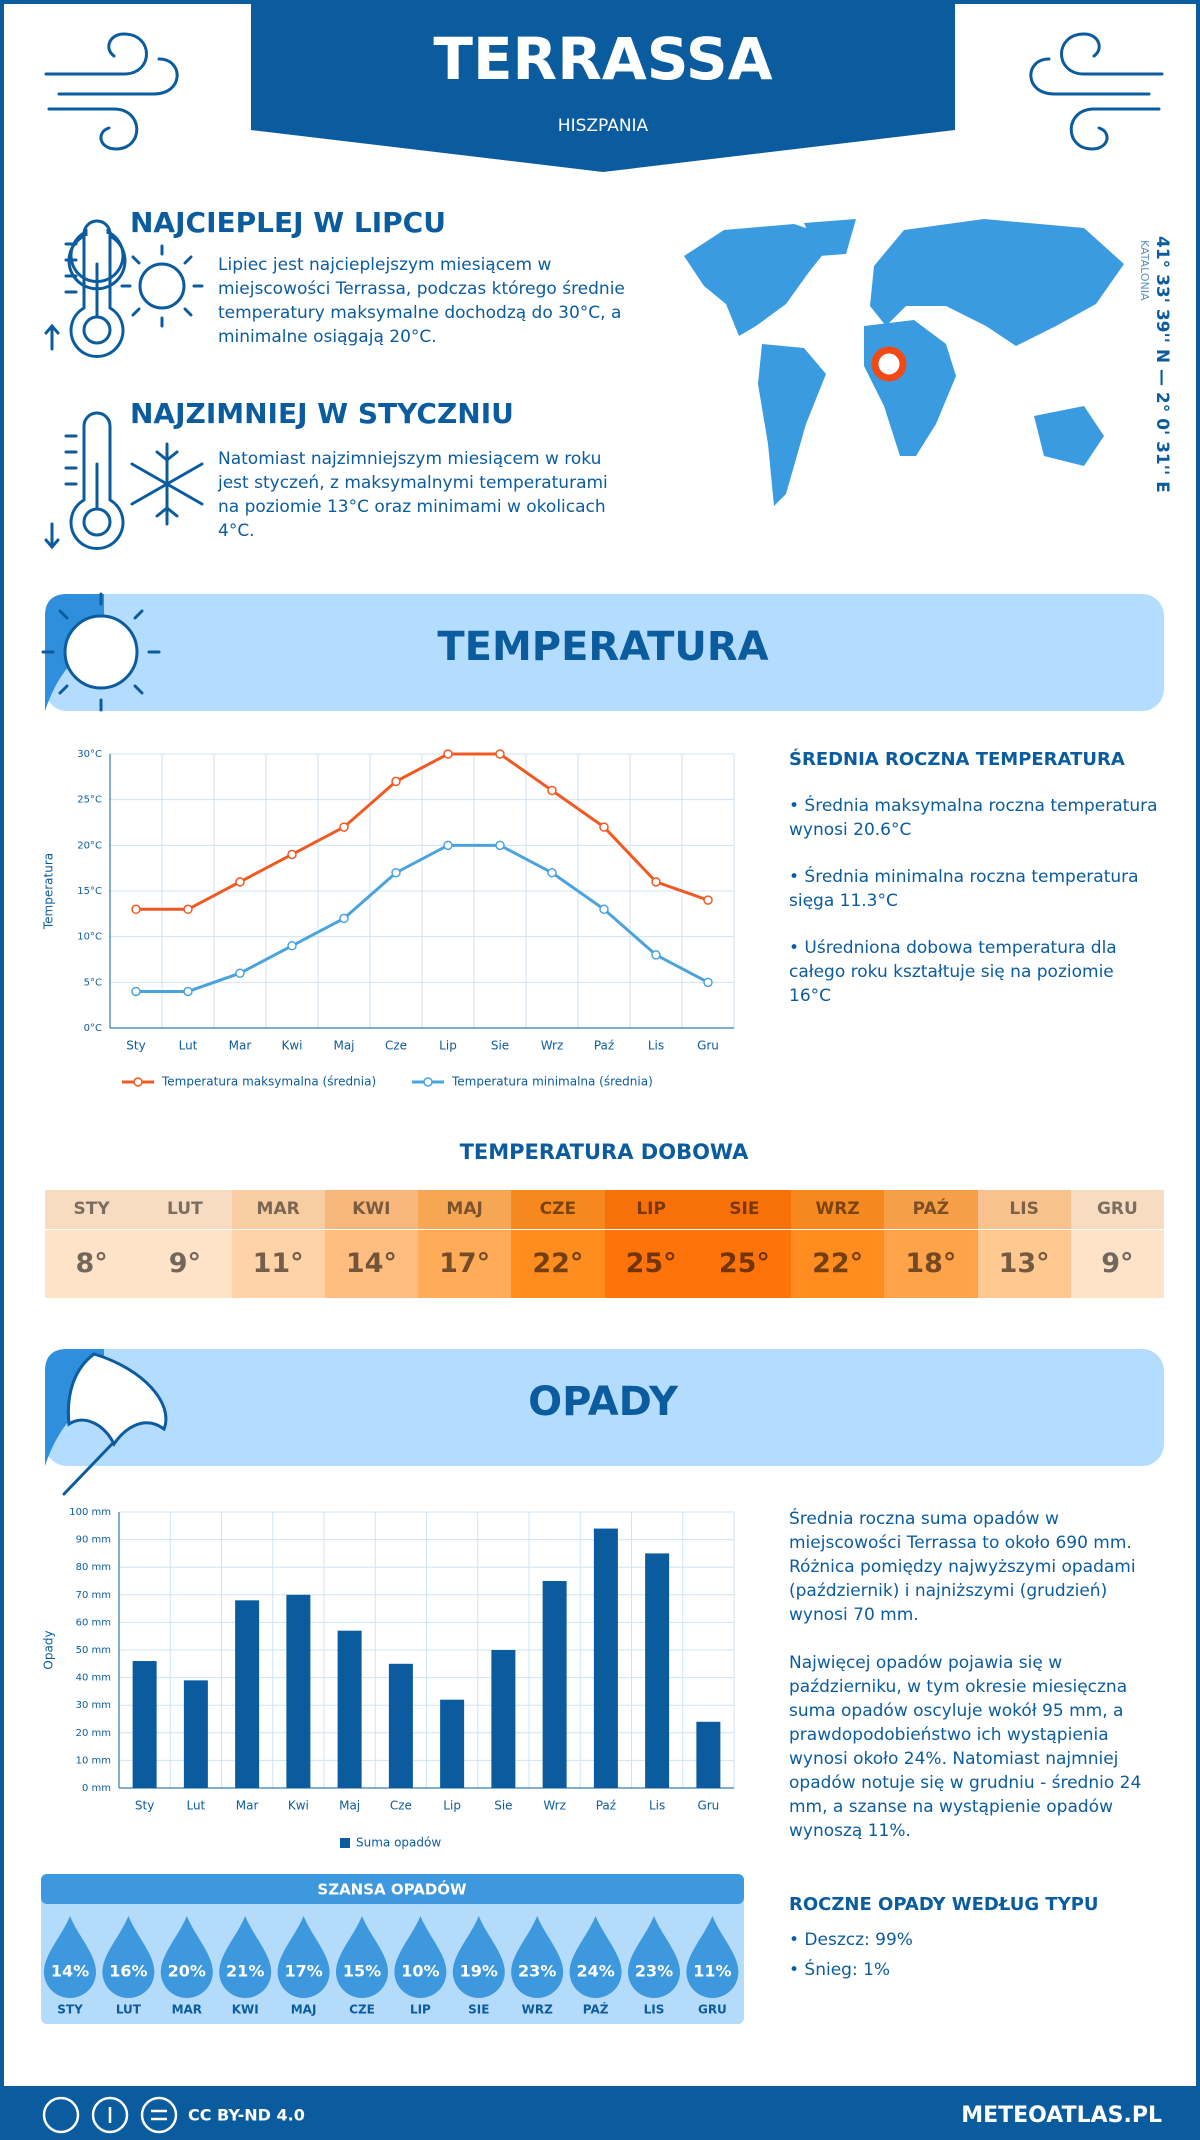 Image resolution: width=1200 pixels, height=2140 pixels. Describe the element at coordinates (465, 1209) in the screenshot. I see `month-header: MAJ` at that location.